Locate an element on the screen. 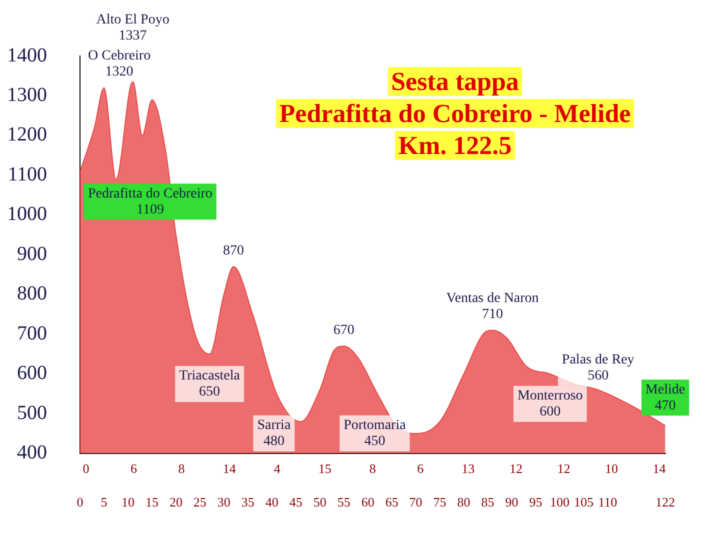 This screenshot has width=709, height=545. x-tick-label: 70 is located at coordinates (415, 502).